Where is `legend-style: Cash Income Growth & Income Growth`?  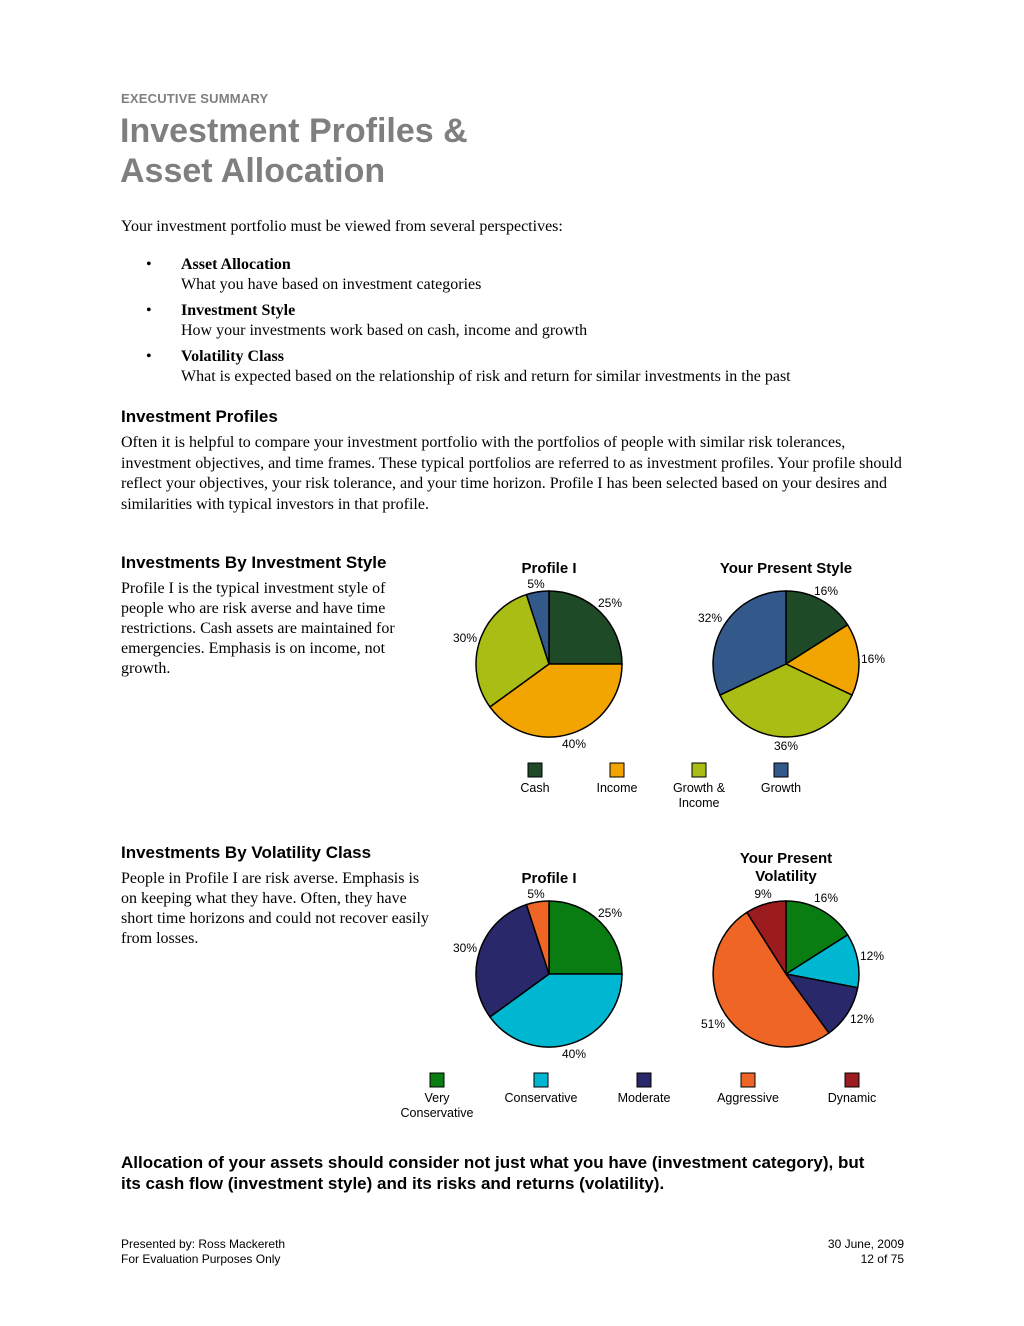
legend-style: Cash Income Growth & Income Growth is located at coordinates (660, 786).